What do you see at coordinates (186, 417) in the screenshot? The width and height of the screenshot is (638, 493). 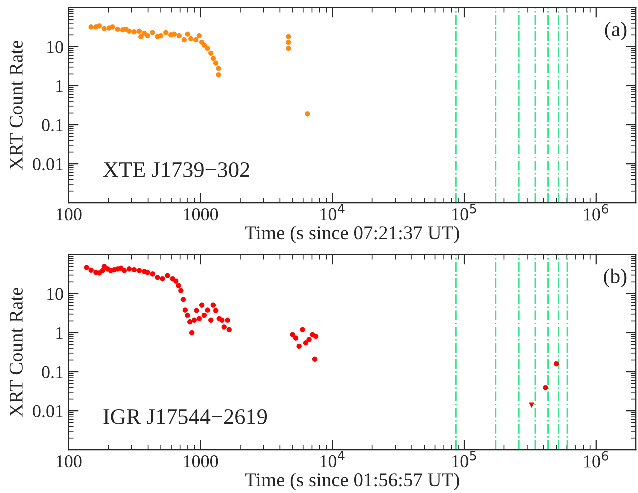 I see `annotation: IGR J17544−2619` at bounding box center [186, 417].